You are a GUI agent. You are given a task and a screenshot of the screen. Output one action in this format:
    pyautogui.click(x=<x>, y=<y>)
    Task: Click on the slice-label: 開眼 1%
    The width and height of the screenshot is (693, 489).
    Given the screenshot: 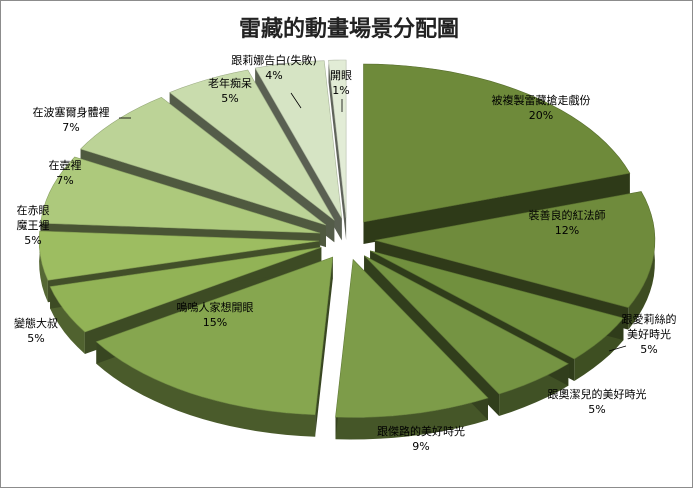 What is the action you would take?
    pyautogui.click(x=341, y=83)
    